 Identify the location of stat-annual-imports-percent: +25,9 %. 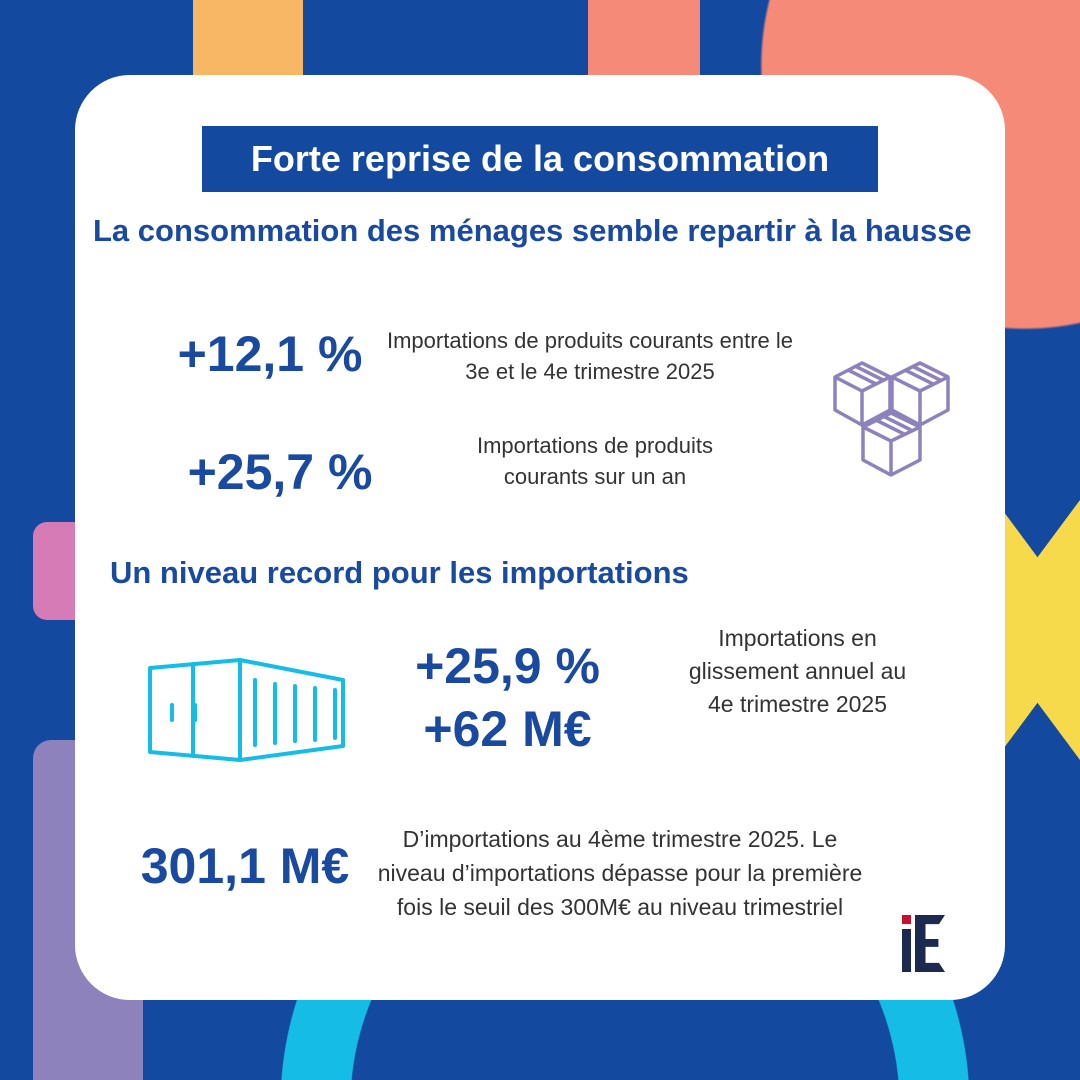
(507, 666).